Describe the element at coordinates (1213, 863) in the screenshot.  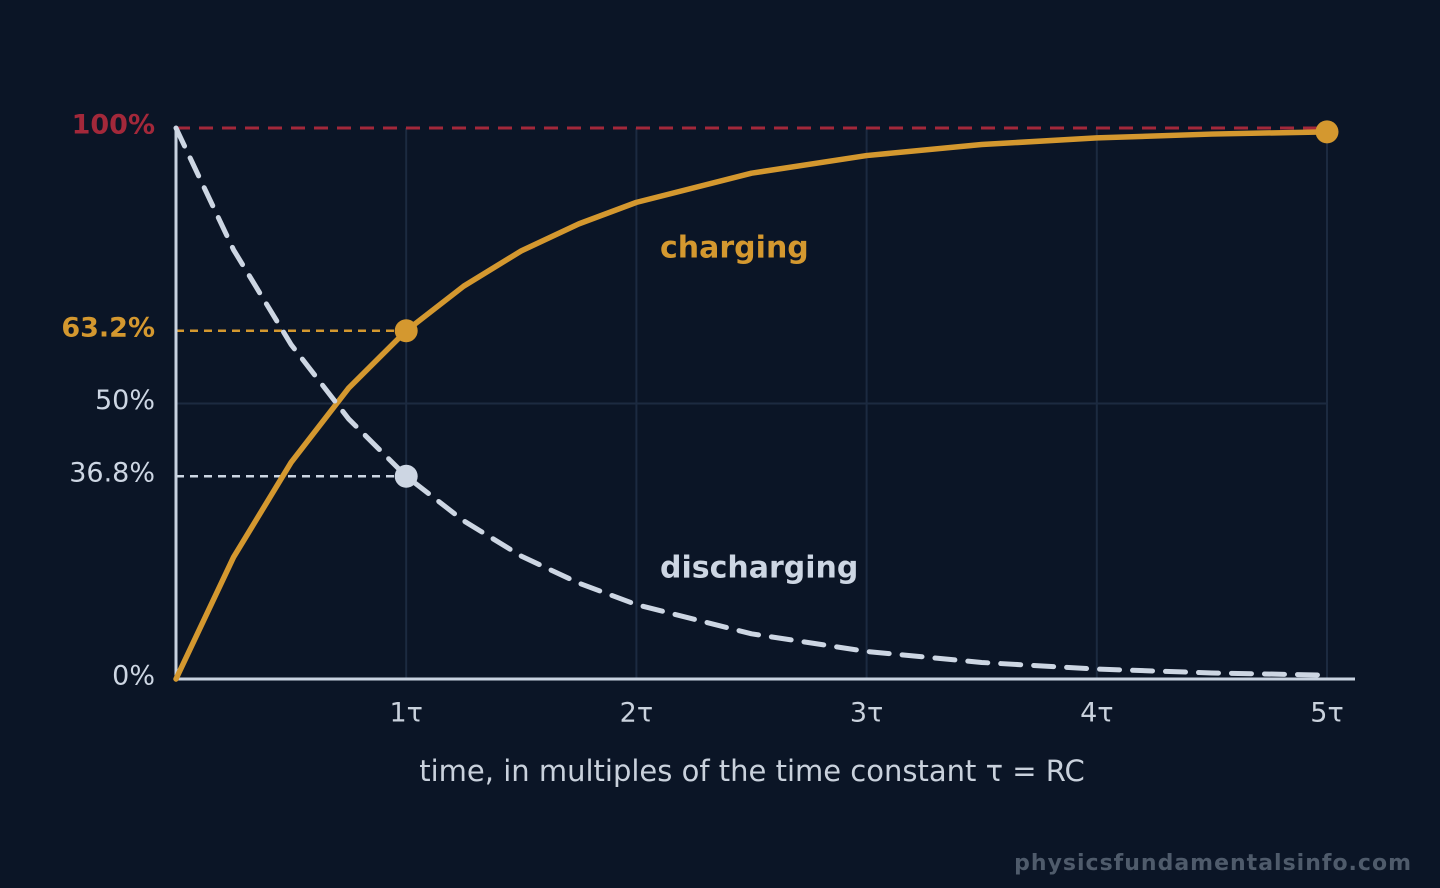
I see `source: physicsfundamentalsinfo.com` at that location.